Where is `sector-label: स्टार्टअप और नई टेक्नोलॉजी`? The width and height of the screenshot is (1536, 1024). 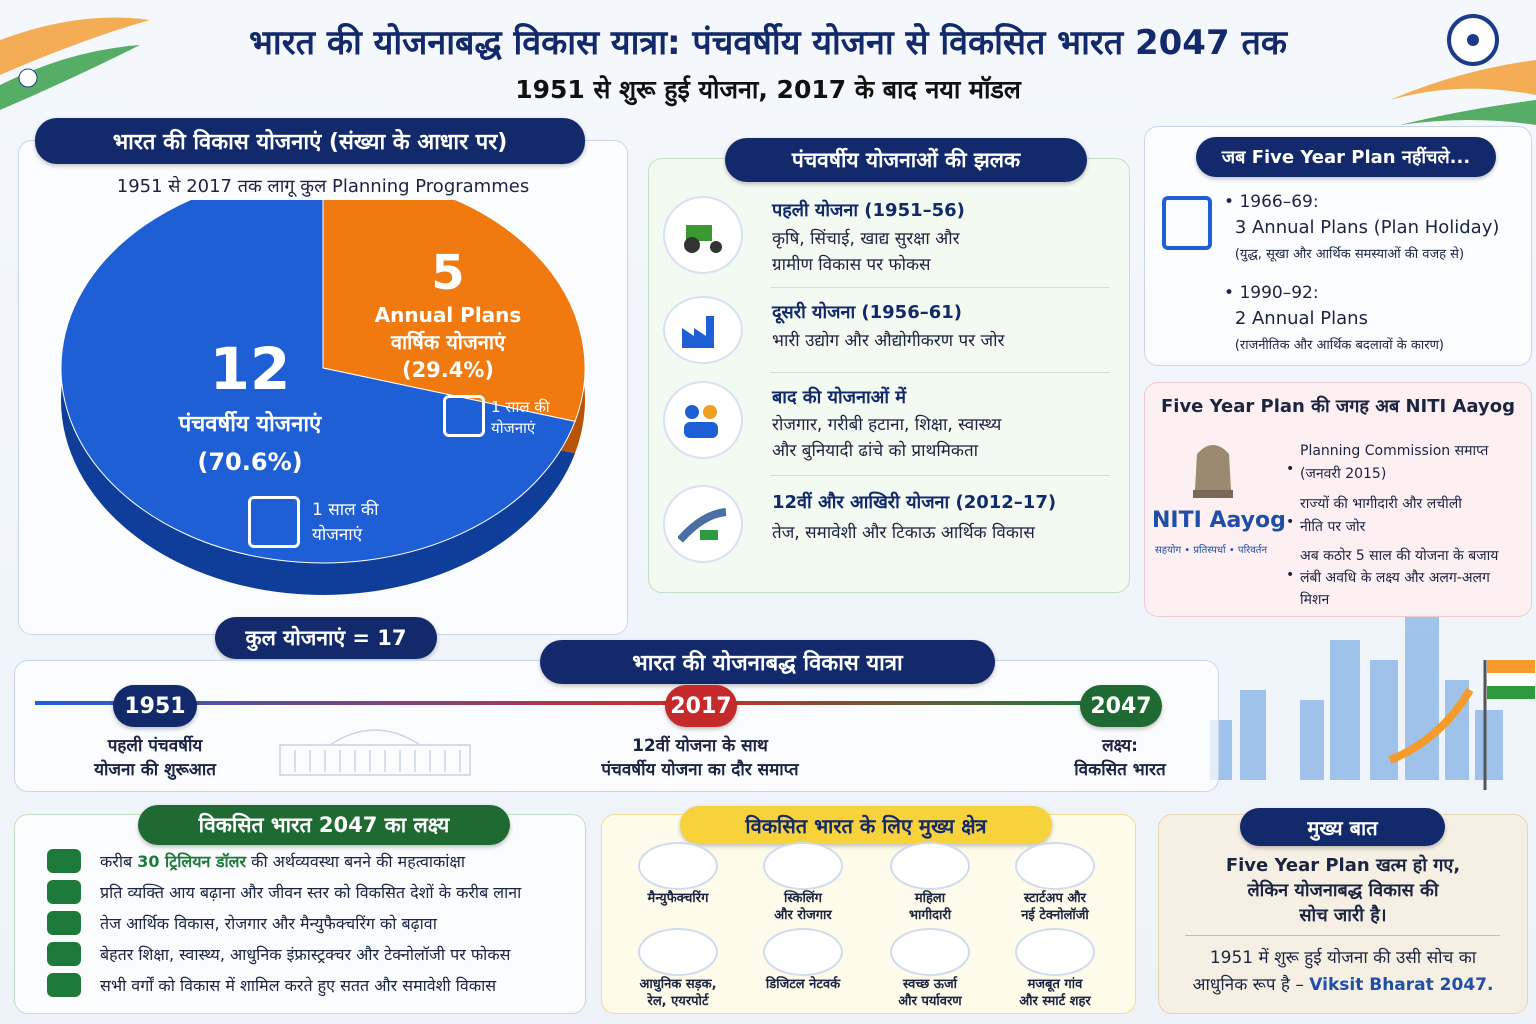 sector-label: स्टार्टअप और नई टेक्नोलॉजी is located at coordinates (1055, 907).